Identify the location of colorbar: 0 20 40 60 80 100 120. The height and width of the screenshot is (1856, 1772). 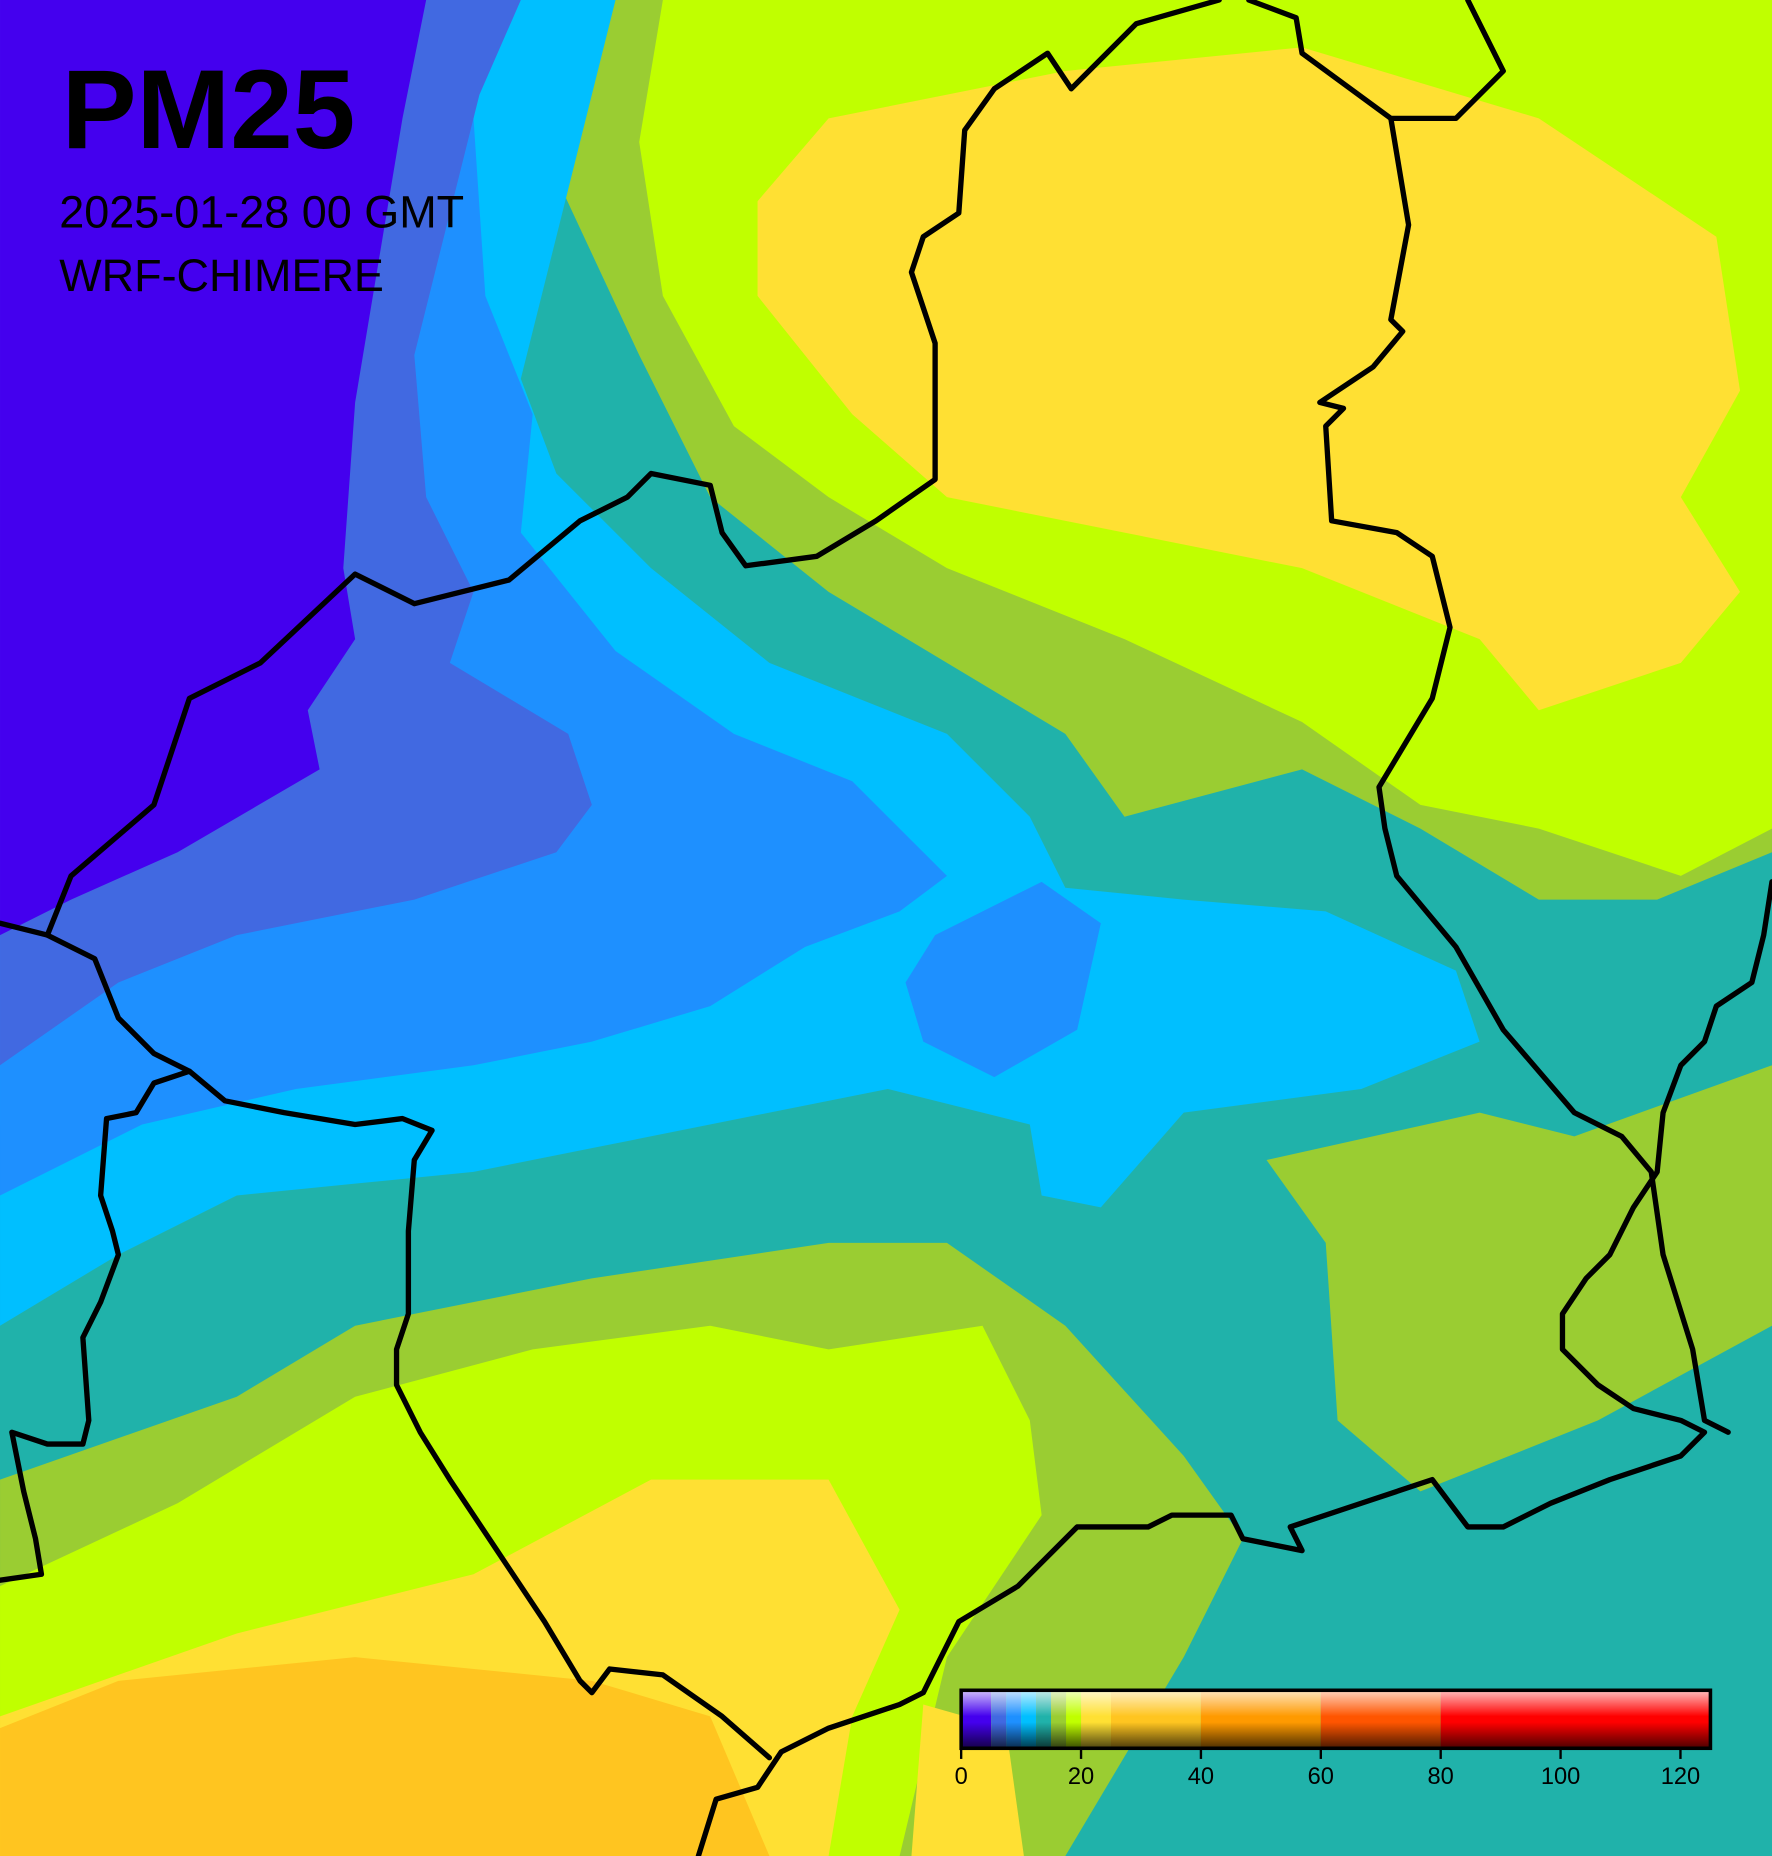
(1334, 1739).